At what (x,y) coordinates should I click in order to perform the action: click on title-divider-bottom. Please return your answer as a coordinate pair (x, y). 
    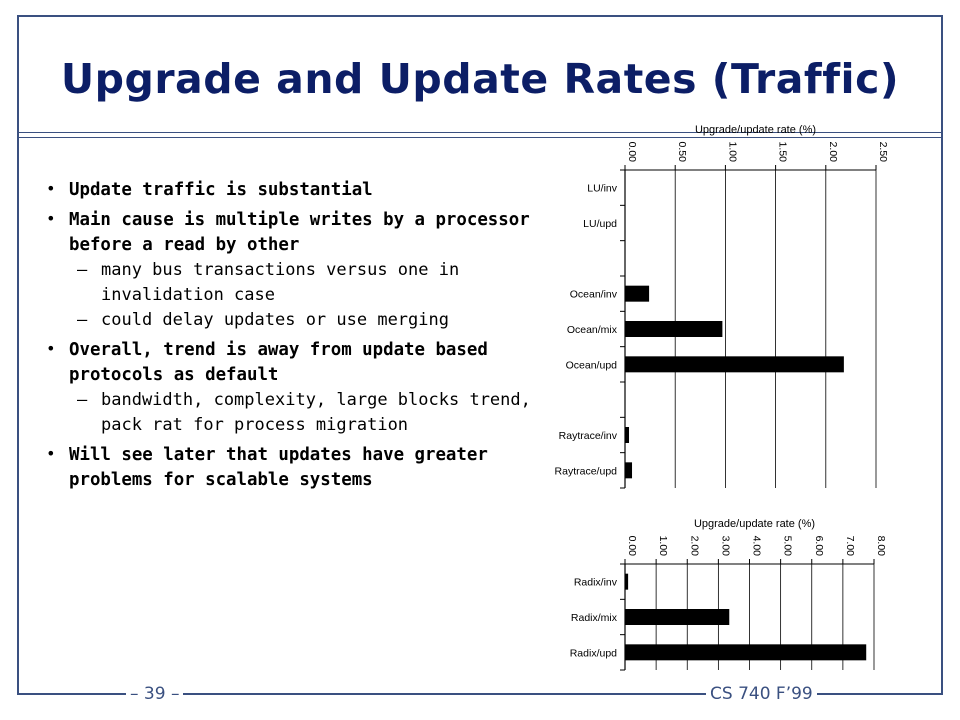
    Looking at the image, I should click on (480, 137).